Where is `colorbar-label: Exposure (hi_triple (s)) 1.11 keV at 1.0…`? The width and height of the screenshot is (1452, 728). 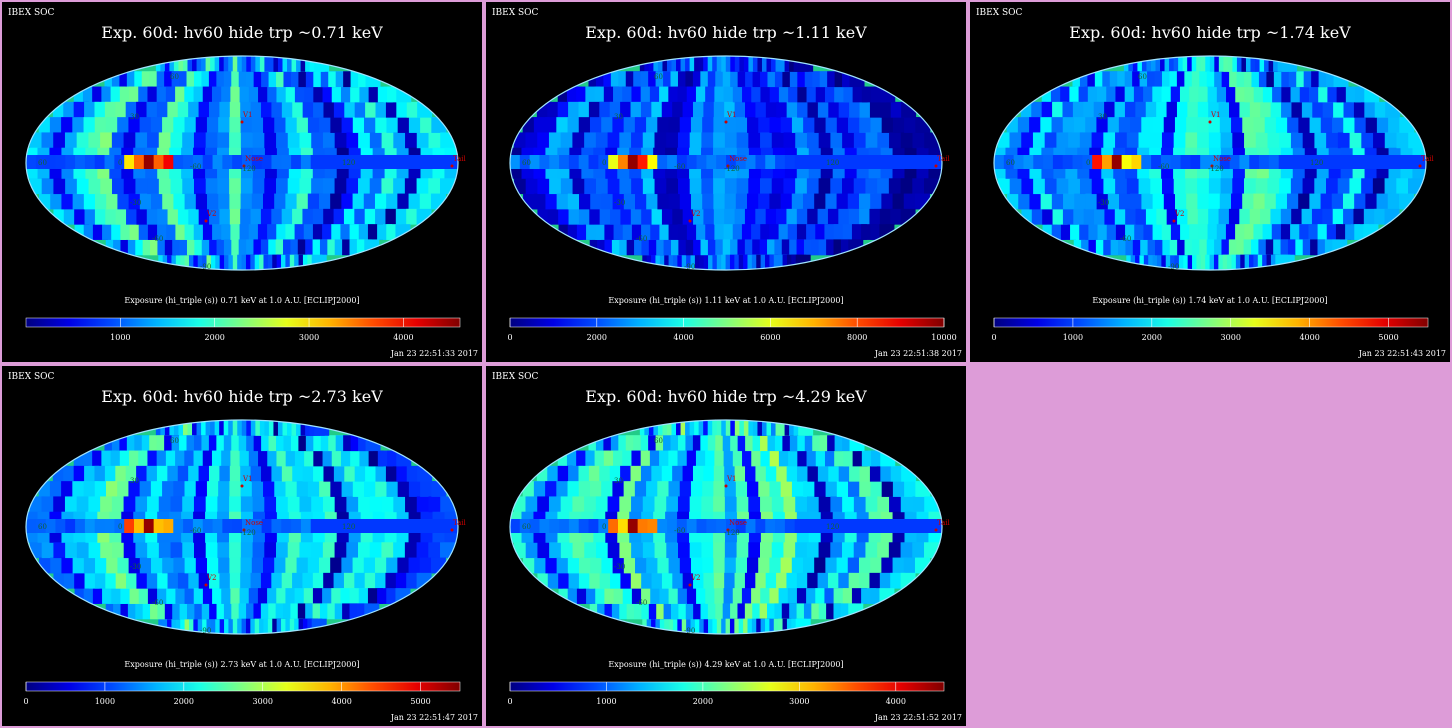 colorbar-label: Exposure (hi_triple (s)) 1.11 keV at 1.0… is located at coordinates (725, 300).